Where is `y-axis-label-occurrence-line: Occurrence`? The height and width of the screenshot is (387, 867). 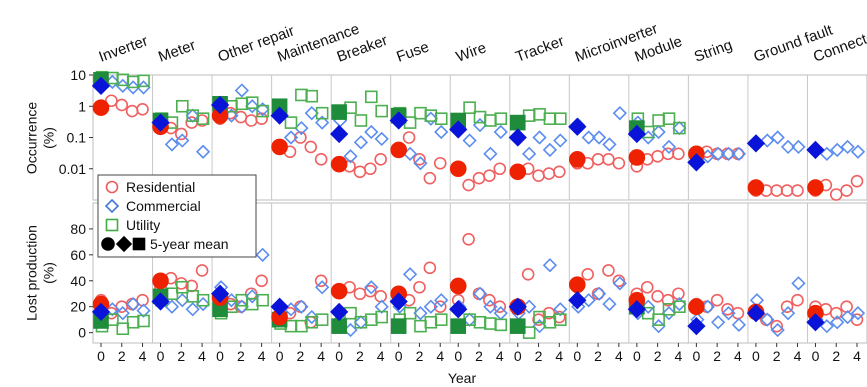
y-axis-label-occurrence-line: Occurrence is located at coordinates (32, 138).